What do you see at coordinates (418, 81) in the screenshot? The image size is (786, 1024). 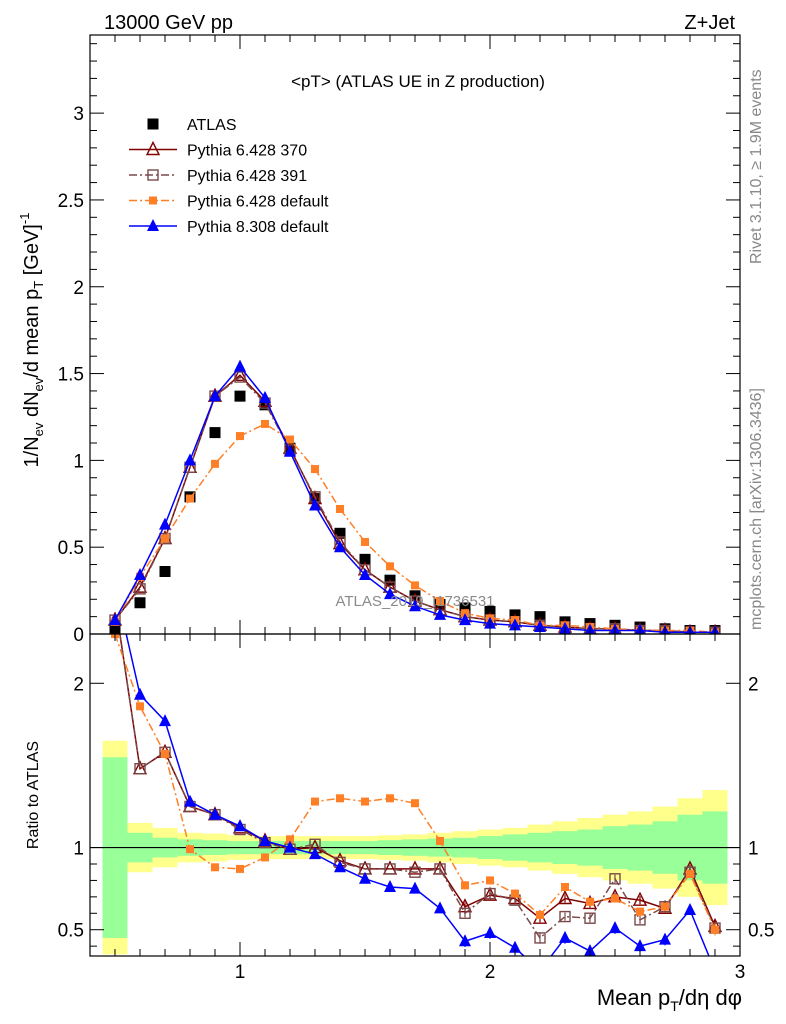 I see `plot-title: <pT> (ATLAS UE in Z production)` at bounding box center [418, 81].